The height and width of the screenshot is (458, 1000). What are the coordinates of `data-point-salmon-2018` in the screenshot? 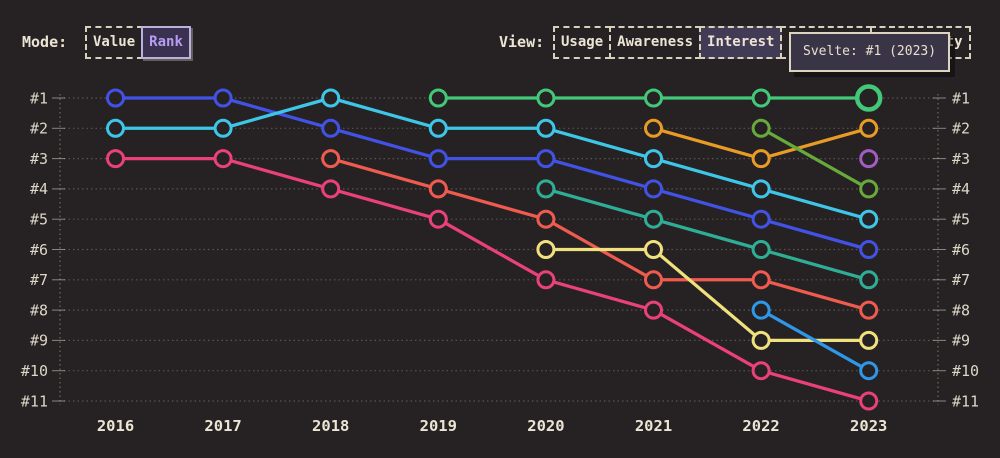 It's located at (331, 159).